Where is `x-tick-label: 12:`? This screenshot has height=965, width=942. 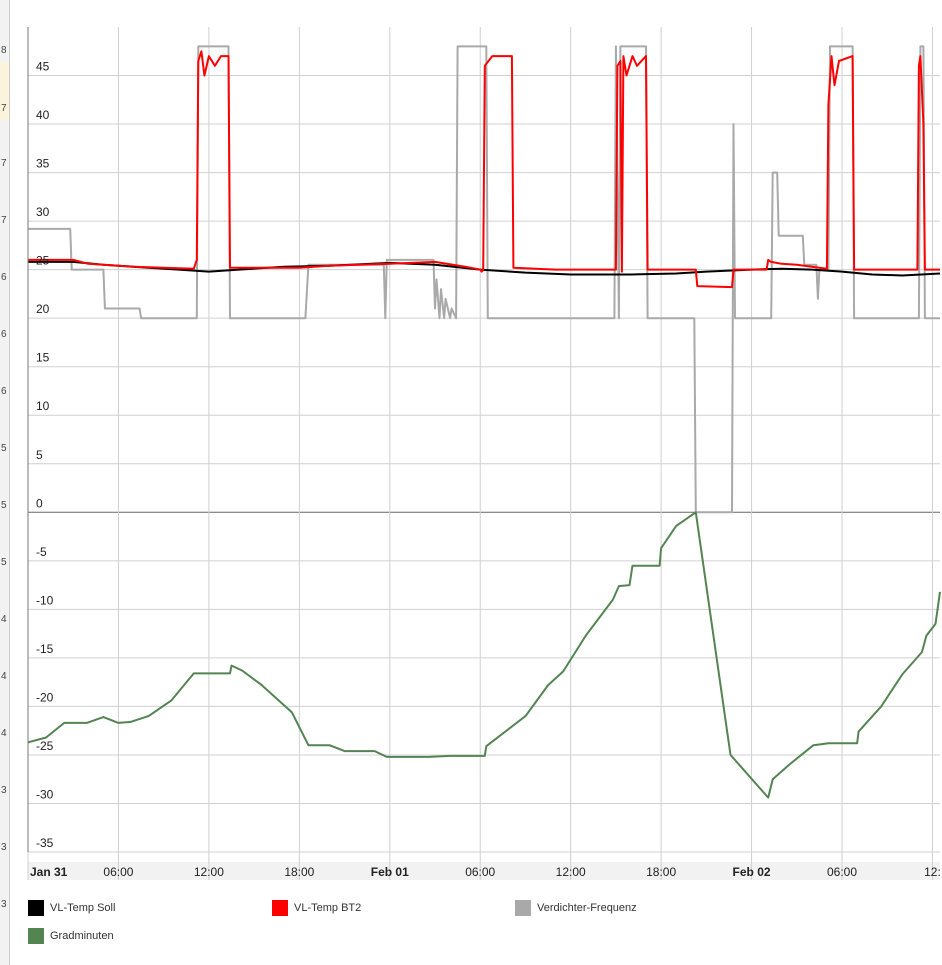 x-tick-label: 12: is located at coordinates (932, 872).